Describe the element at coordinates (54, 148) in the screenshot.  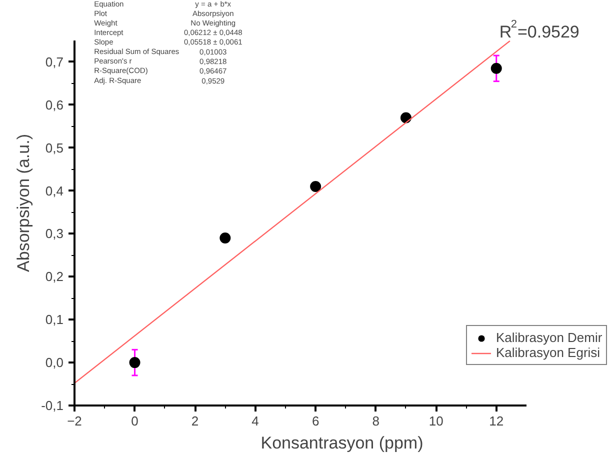
I see `y-tick-label: 0,5` at that location.